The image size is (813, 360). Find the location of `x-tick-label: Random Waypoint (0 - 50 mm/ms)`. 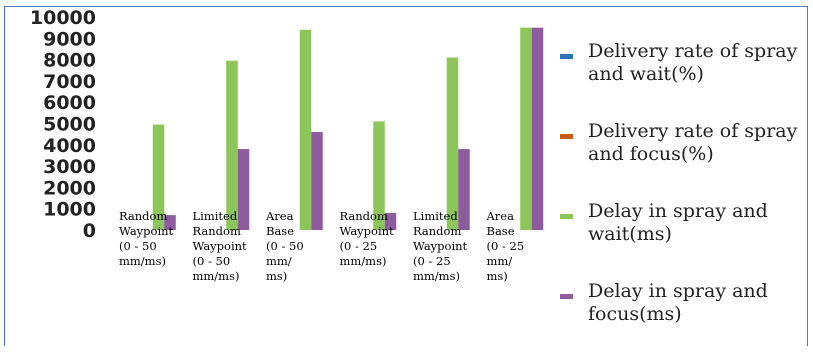

x-tick-label: Random Waypoint (0 - 50 mm/ms) is located at coordinates (146, 238).